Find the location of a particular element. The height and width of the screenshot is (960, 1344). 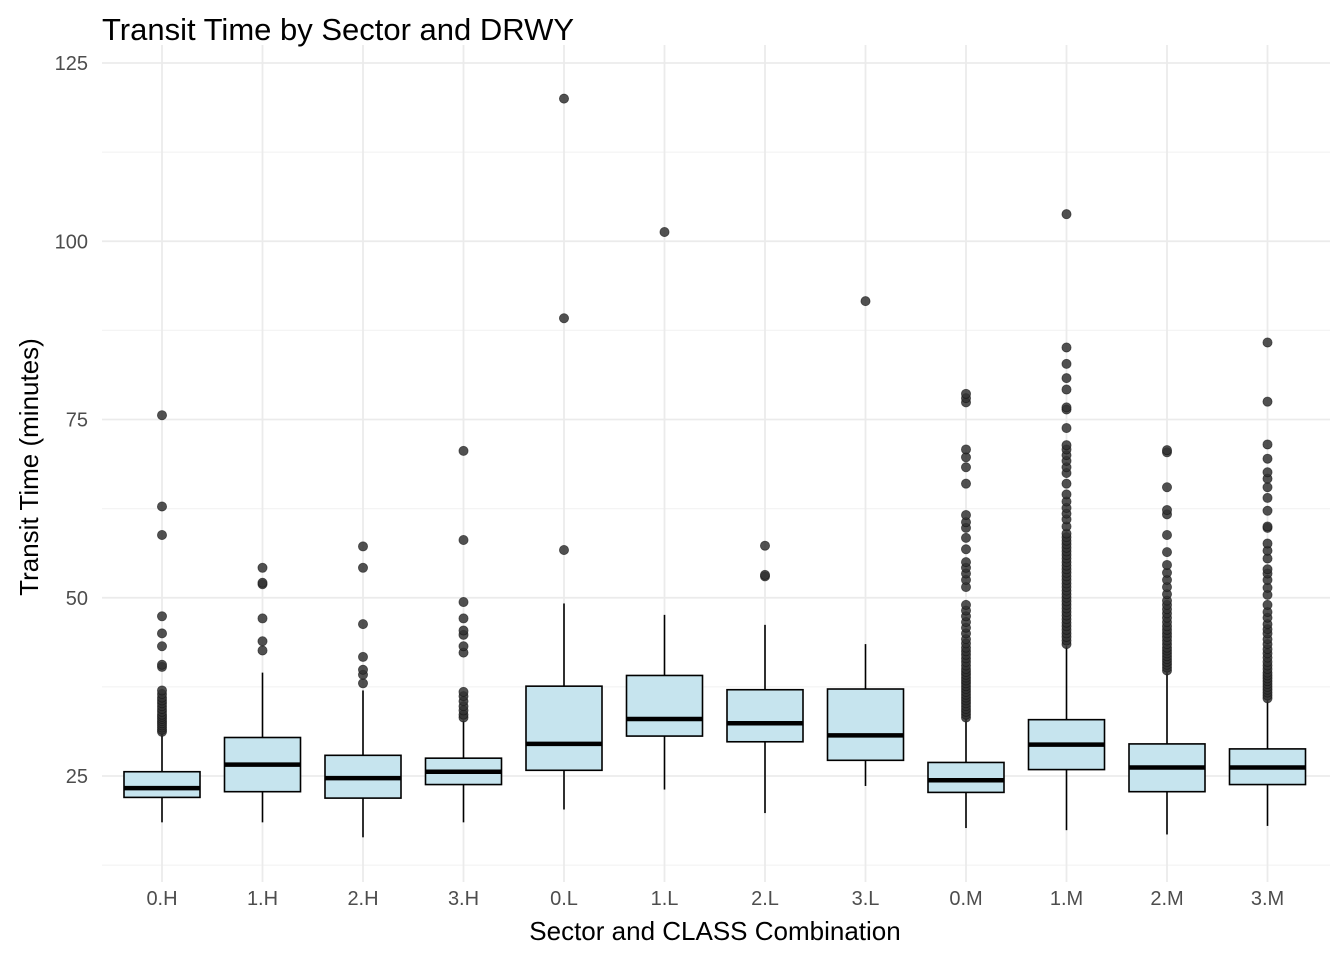

box-2.H is located at coordinates (363, 764).